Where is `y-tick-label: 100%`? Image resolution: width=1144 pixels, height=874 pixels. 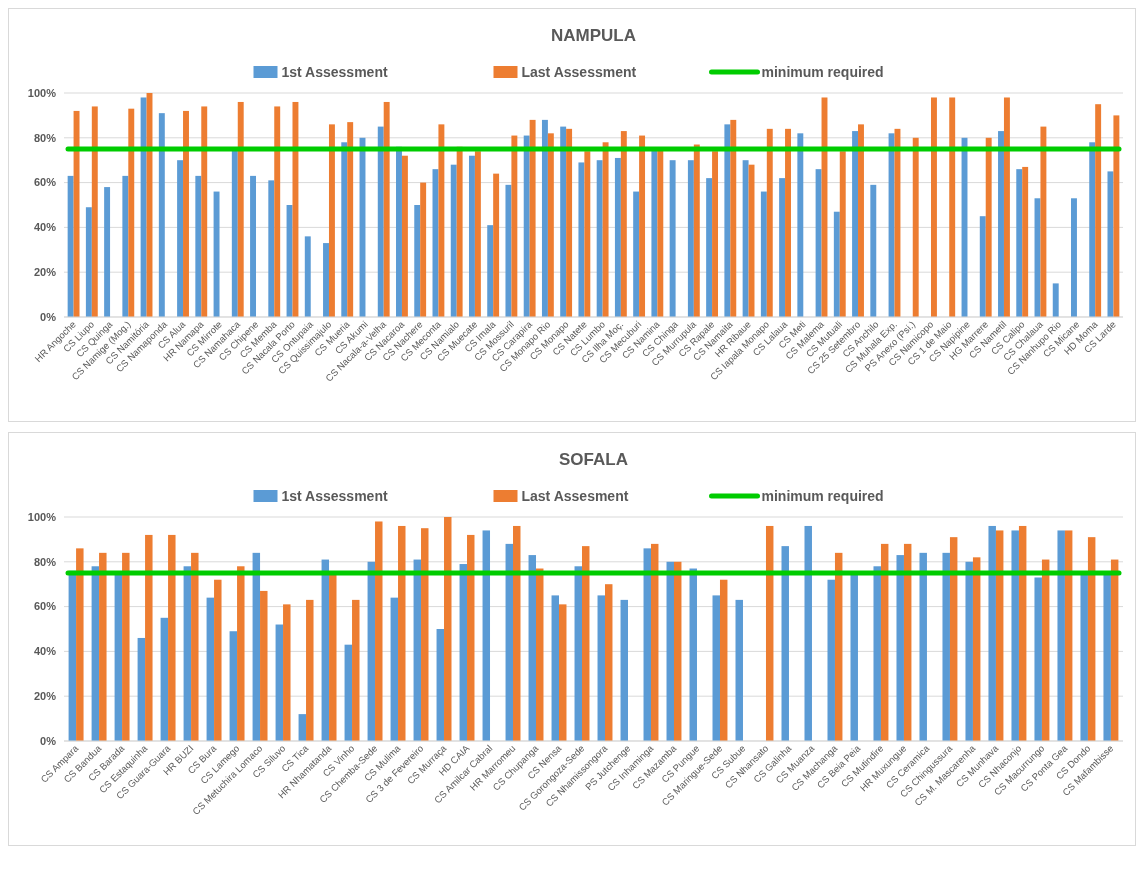
y-tick-label: 100% is located at coordinates (42, 516).